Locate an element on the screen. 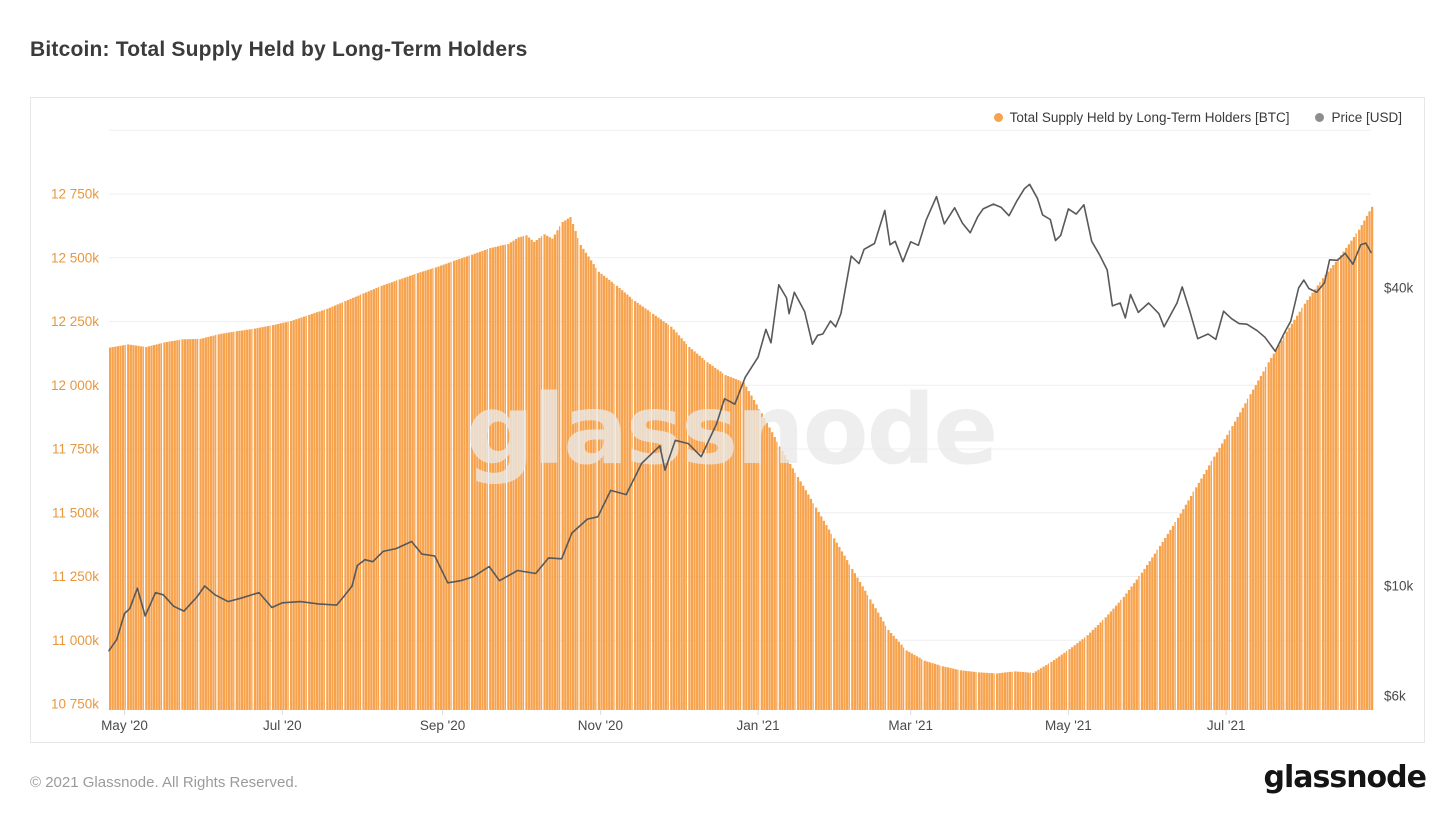  legend-swatch-price is located at coordinates (1320, 117).